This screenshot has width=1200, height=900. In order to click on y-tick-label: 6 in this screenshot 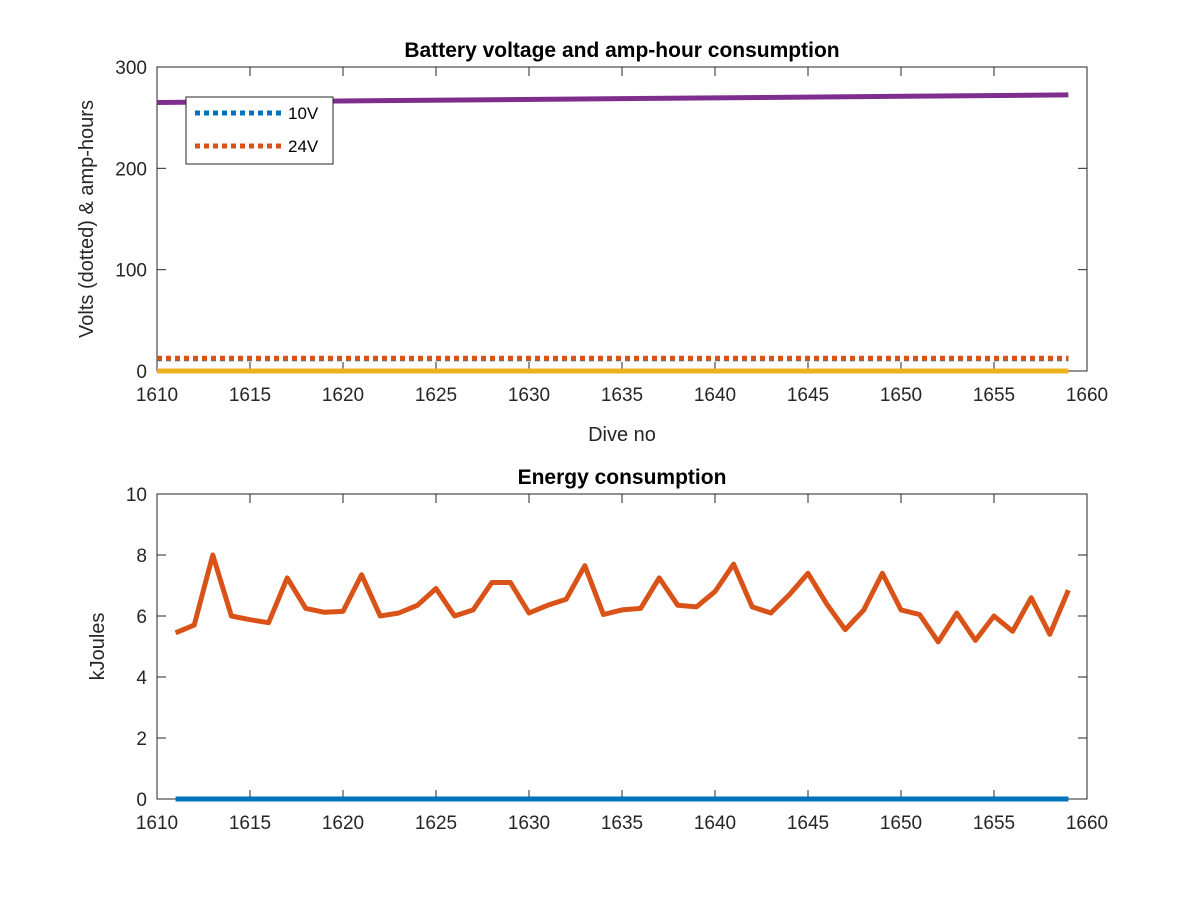, I will do `click(141, 617)`.